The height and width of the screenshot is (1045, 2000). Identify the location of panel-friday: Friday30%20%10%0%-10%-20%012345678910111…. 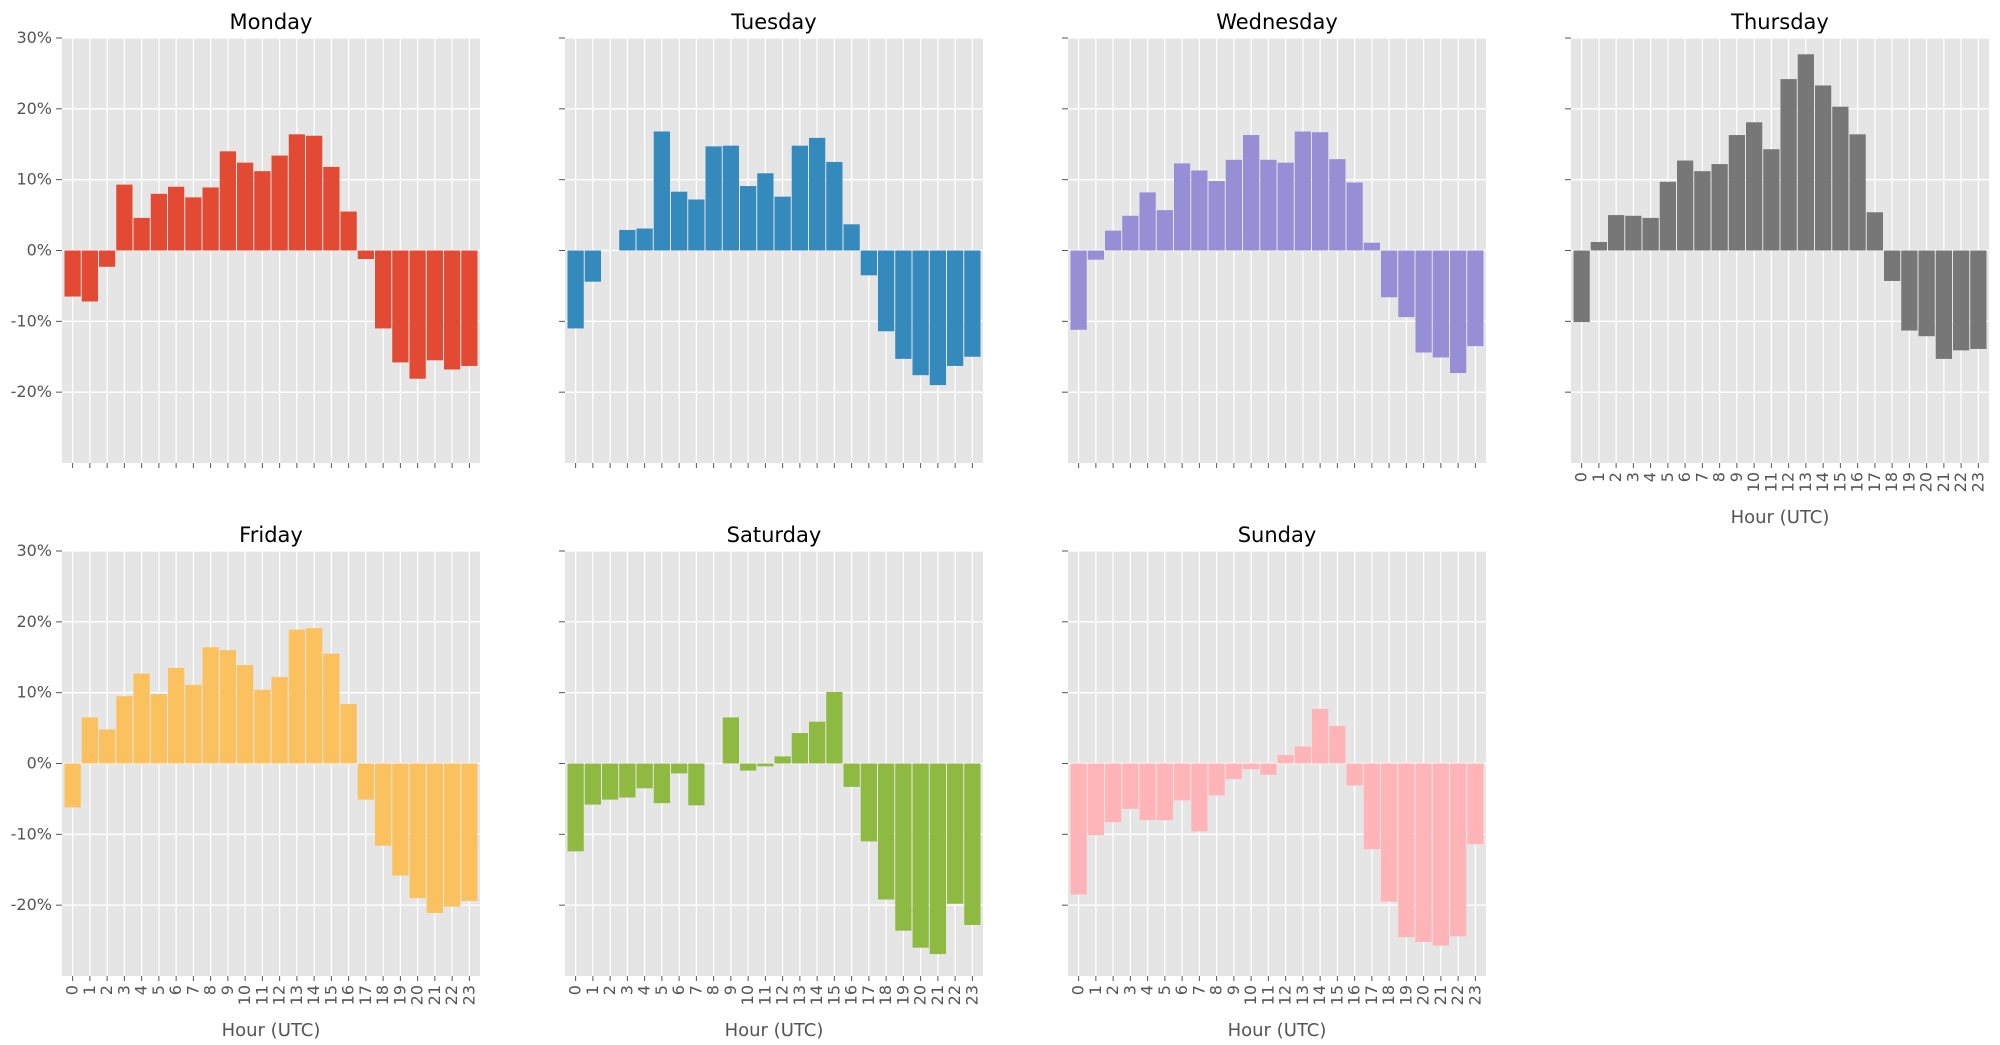
(245, 782).